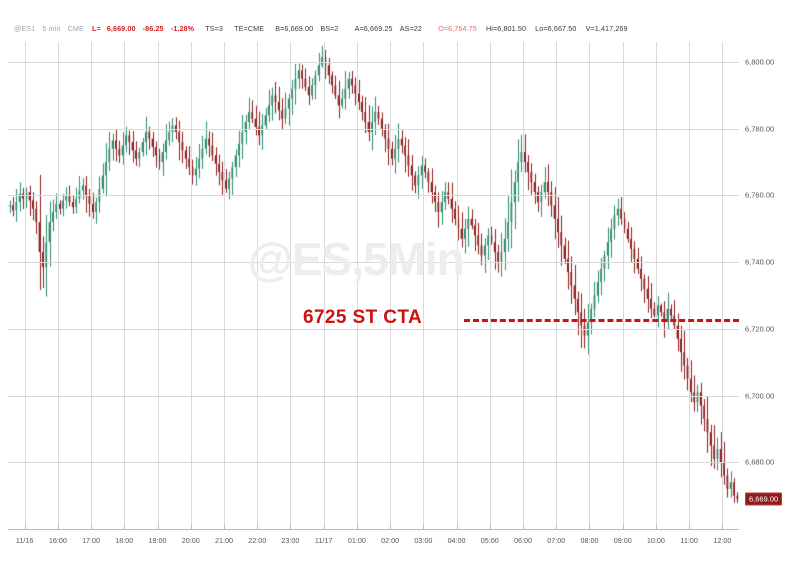  What do you see at coordinates (124, 540) in the screenshot?
I see `x-axis-tick-label: 18:00` at bounding box center [124, 540].